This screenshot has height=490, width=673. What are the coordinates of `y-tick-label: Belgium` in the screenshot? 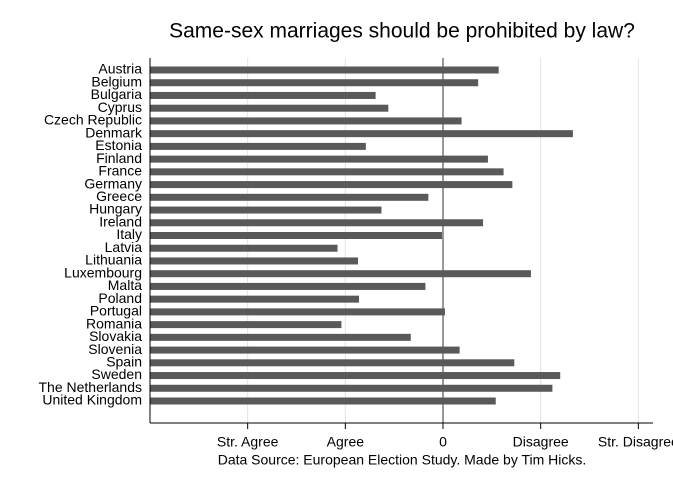 It's located at (116, 81).